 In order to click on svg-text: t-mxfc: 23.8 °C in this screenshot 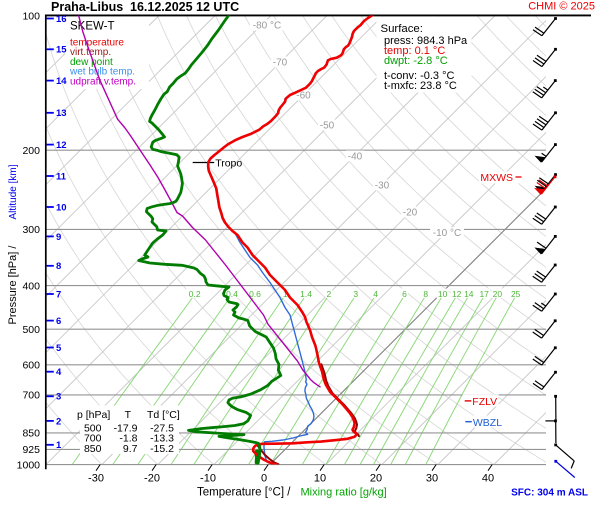, I will do `click(420, 86)`.